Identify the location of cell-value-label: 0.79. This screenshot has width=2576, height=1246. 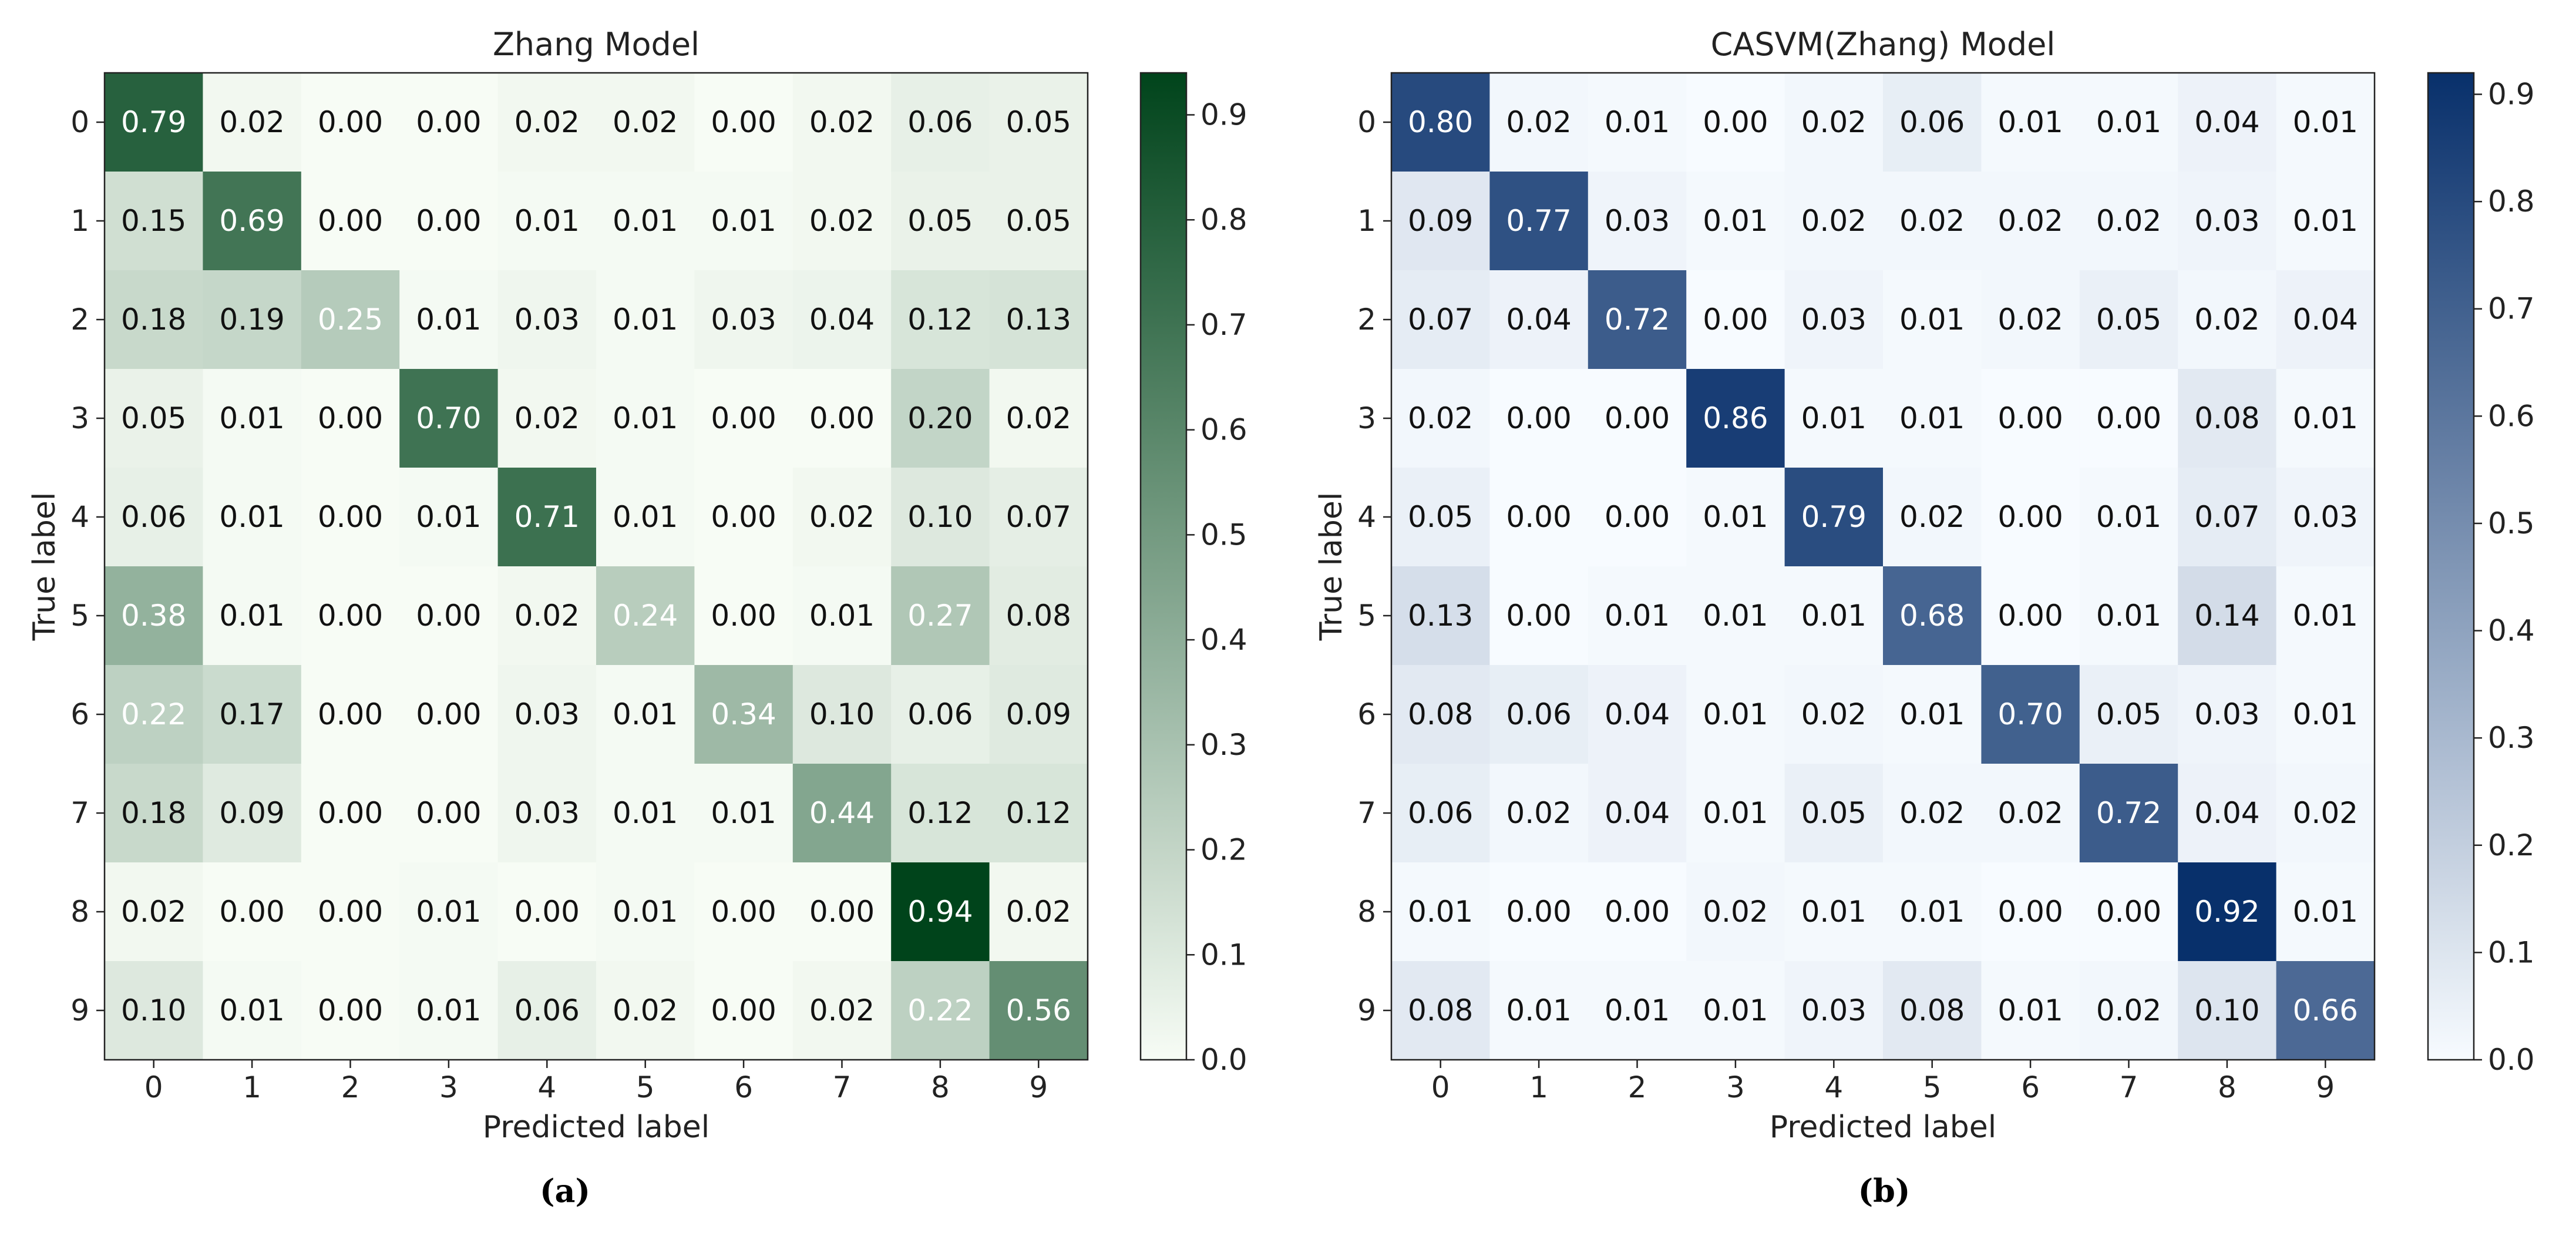
(154, 122).